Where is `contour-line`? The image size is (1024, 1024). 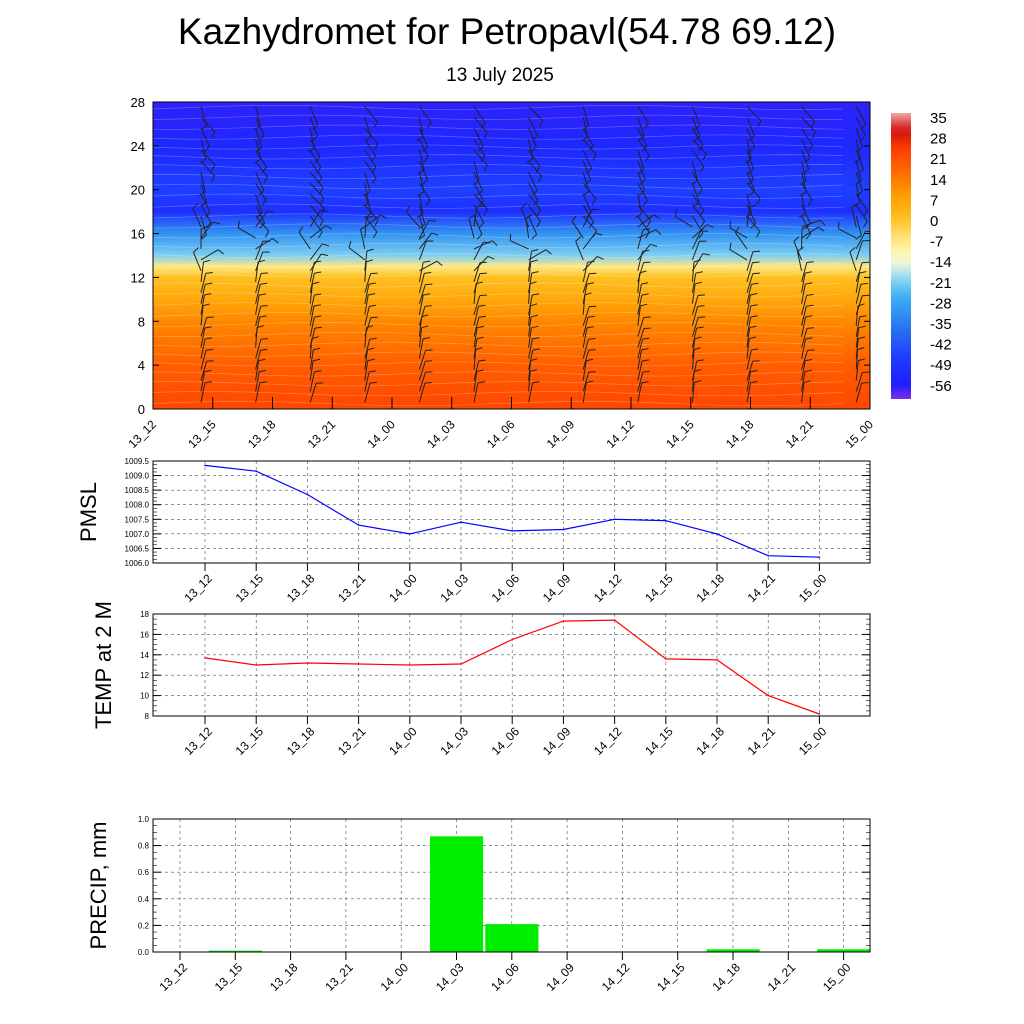
contour-line is located at coordinates (498, 334).